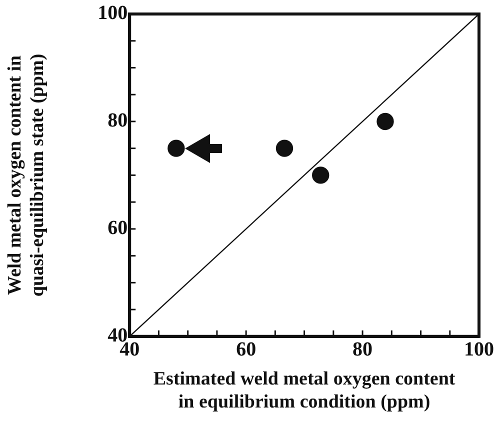 The image size is (499, 428). I want to click on y-axis-title: Weld metal oxygen content in quasi-equilibrium state (ppm), so click(26, 175).